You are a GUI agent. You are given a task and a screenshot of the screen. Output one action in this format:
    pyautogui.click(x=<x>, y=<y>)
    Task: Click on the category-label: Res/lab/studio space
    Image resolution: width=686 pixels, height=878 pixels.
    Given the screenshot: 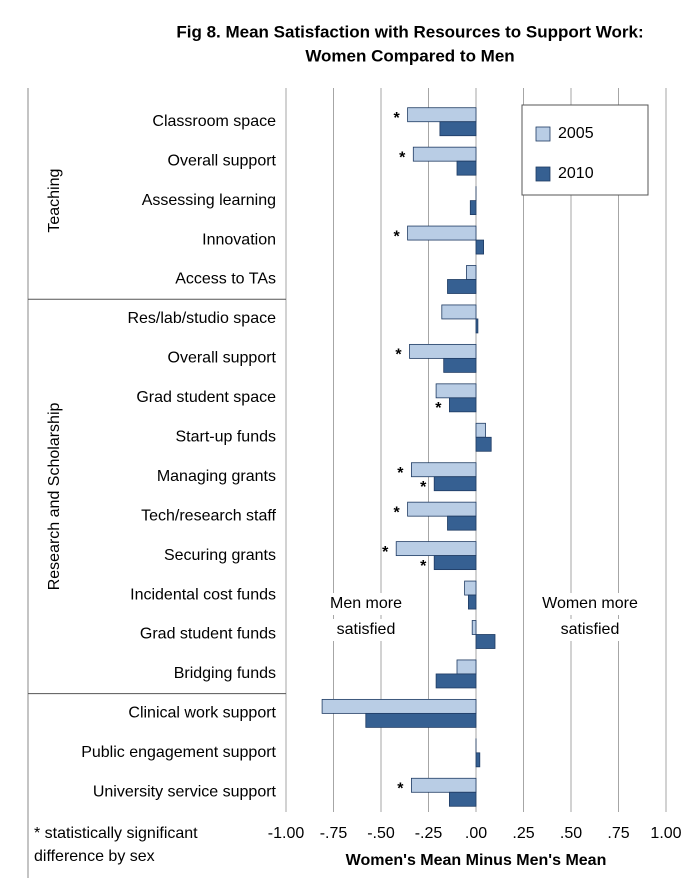 What is the action you would take?
    pyautogui.click(x=201, y=318)
    